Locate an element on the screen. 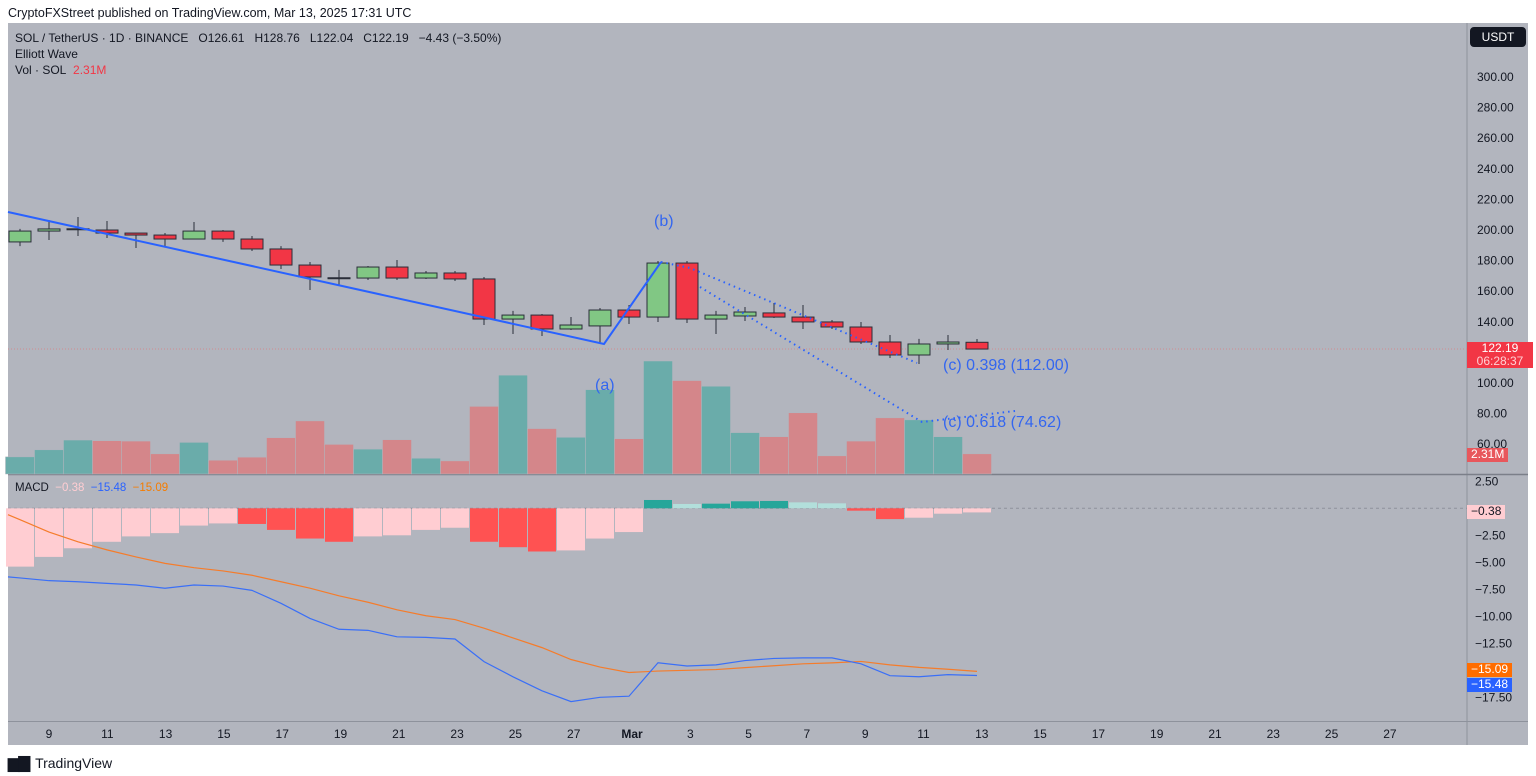 This screenshot has width=1536, height=776. signal-line is located at coordinates (492, 594).